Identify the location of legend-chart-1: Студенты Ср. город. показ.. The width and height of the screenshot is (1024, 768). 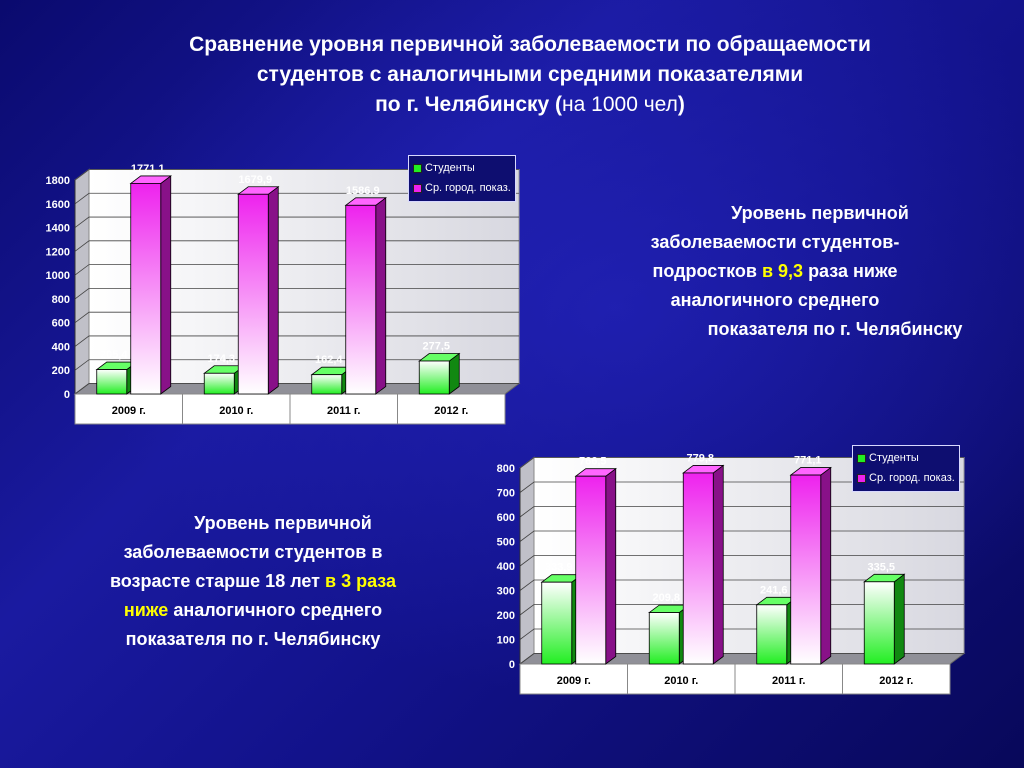
(462, 178).